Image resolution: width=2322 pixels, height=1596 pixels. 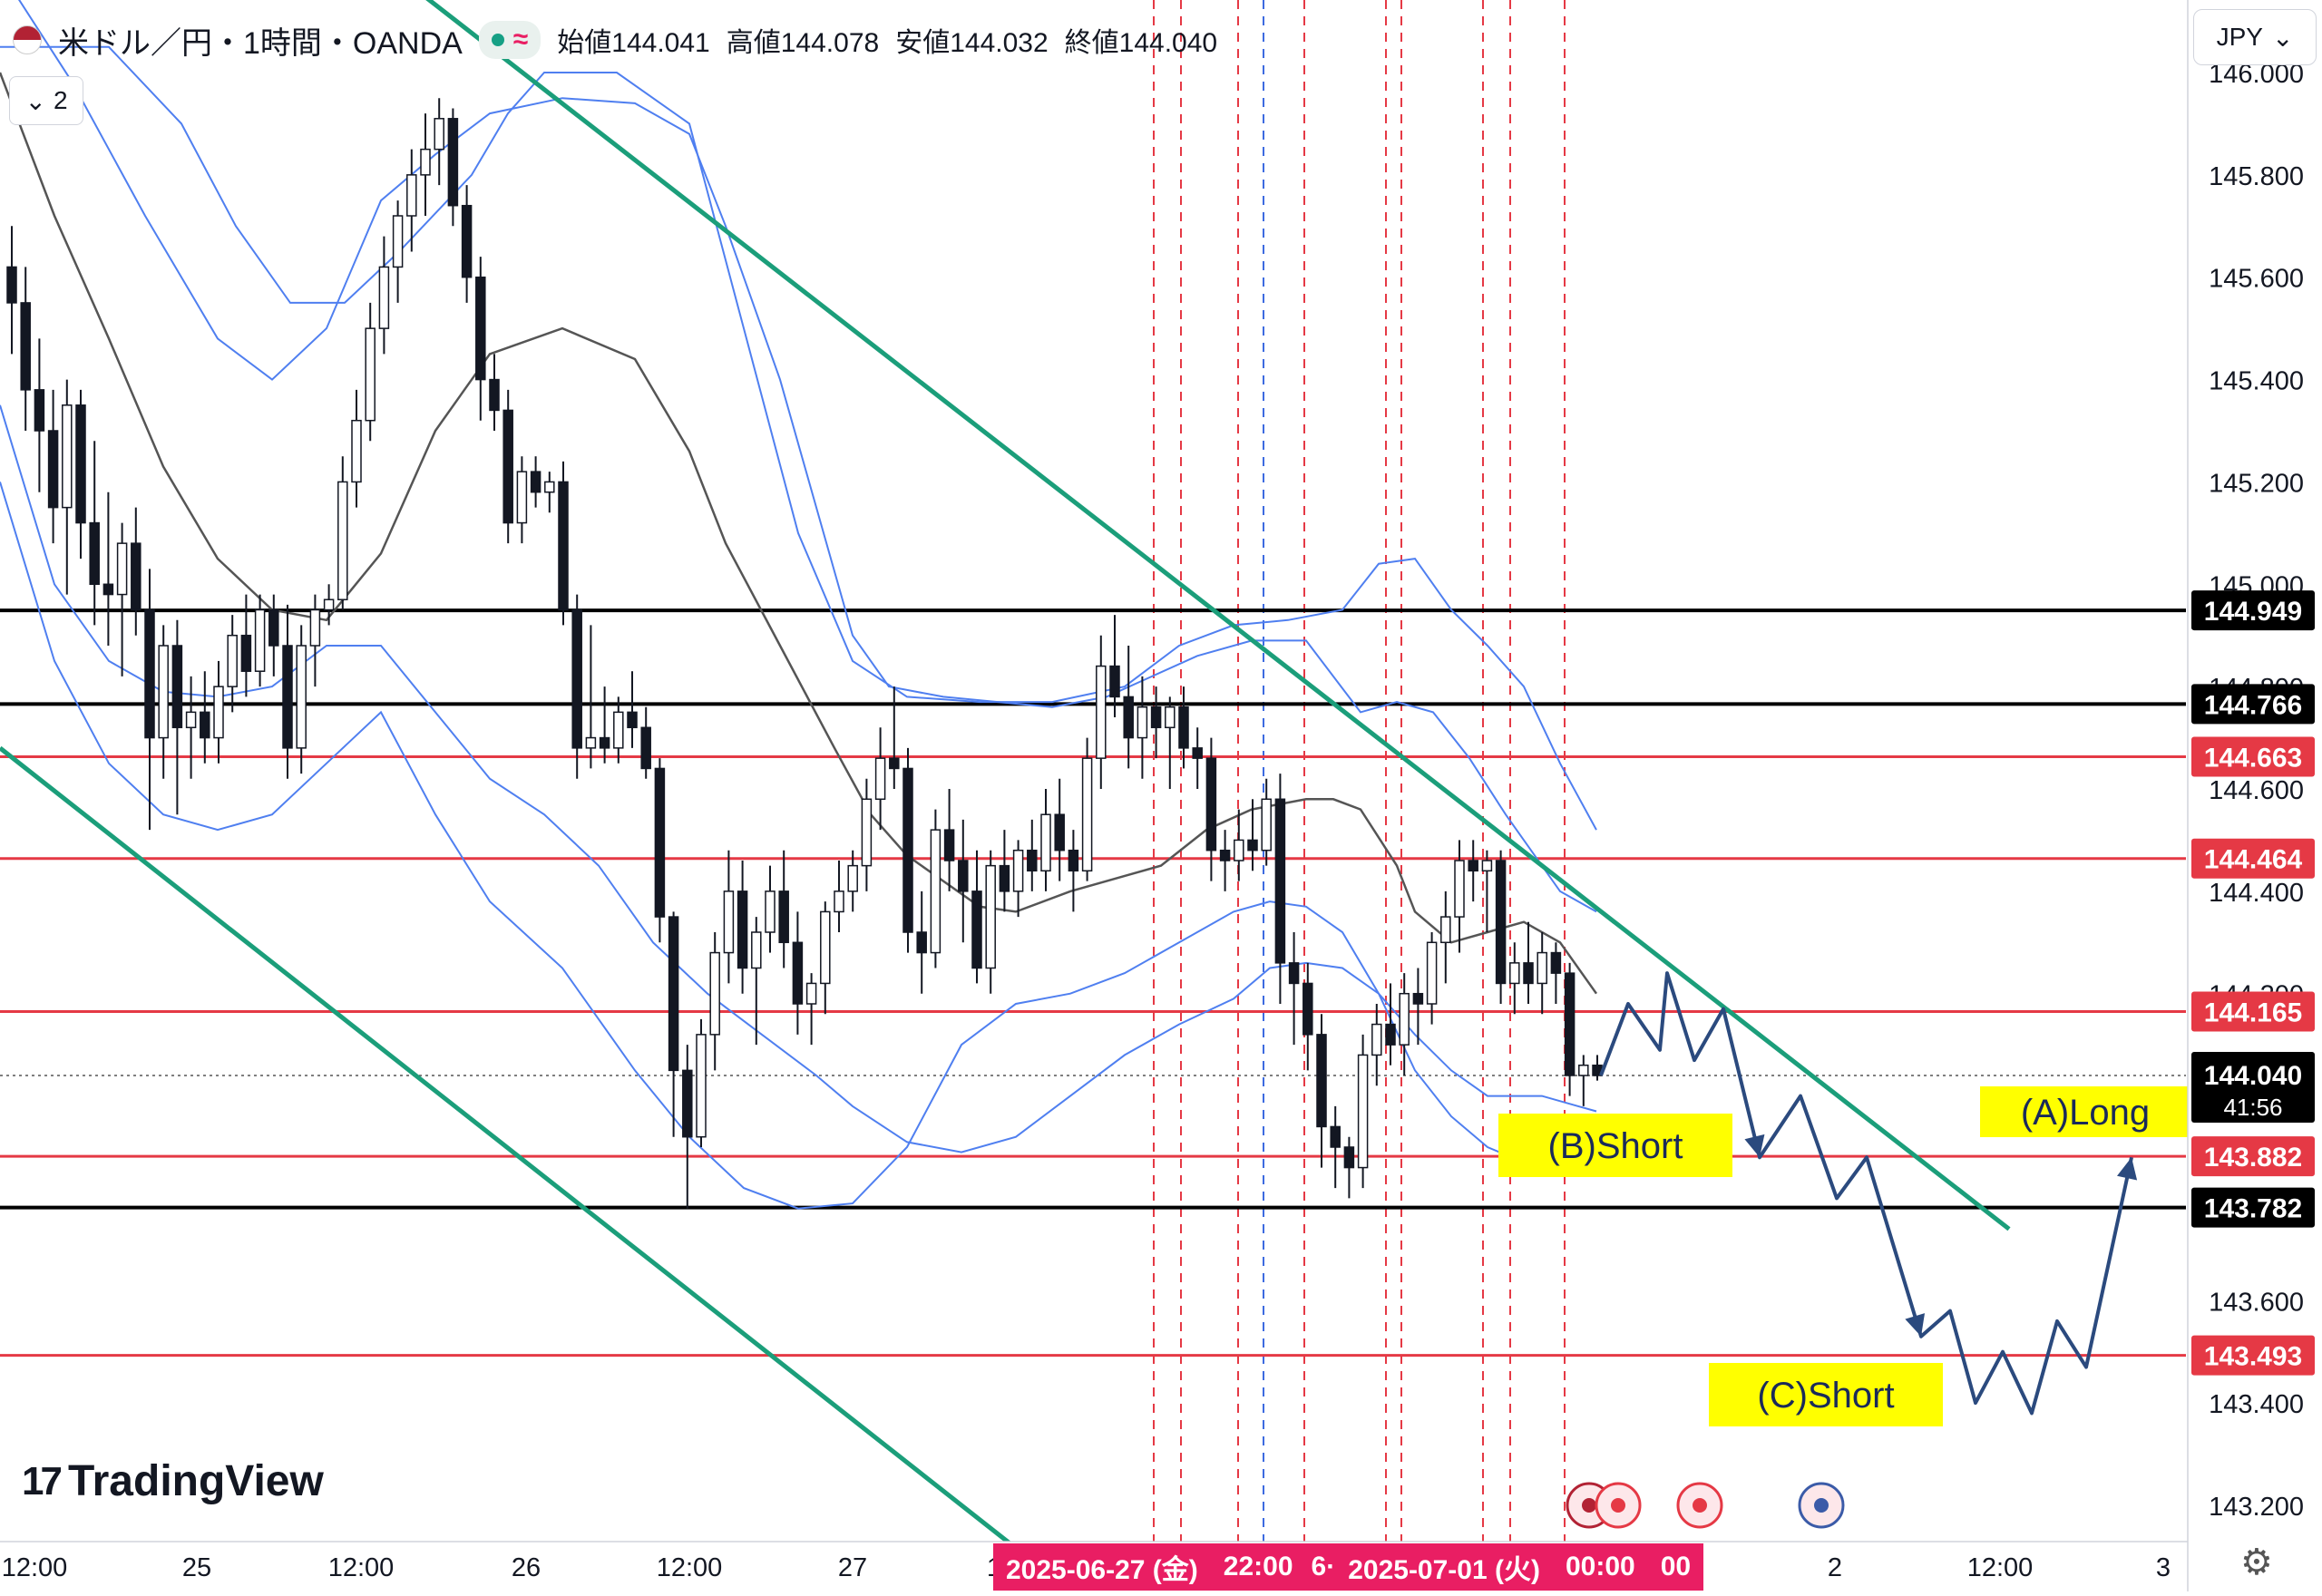 What do you see at coordinates (2253, 1076) in the screenshot?
I see `last-price-text: 144.040` at bounding box center [2253, 1076].